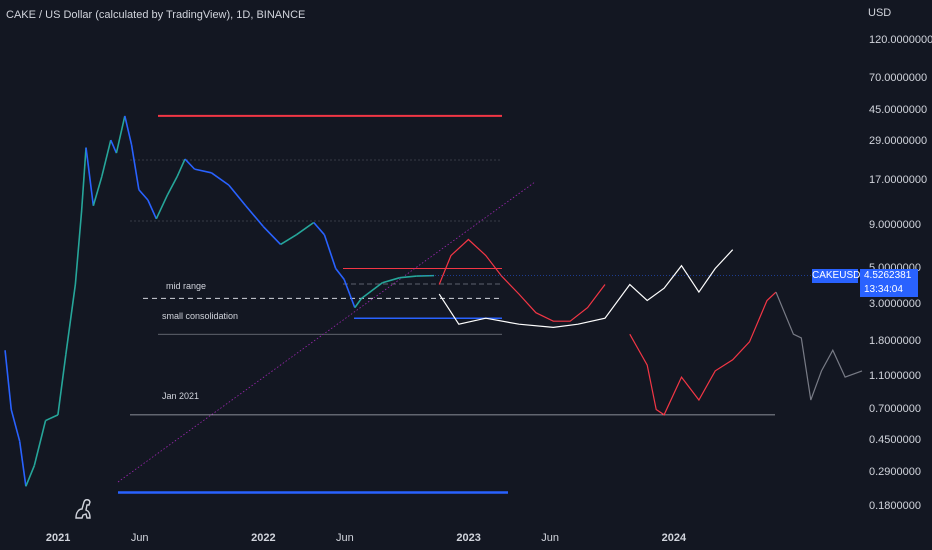 The width and height of the screenshot is (932, 550). What do you see at coordinates (898, 179) in the screenshot?
I see `y-tick-label: 17.0000000` at bounding box center [898, 179].